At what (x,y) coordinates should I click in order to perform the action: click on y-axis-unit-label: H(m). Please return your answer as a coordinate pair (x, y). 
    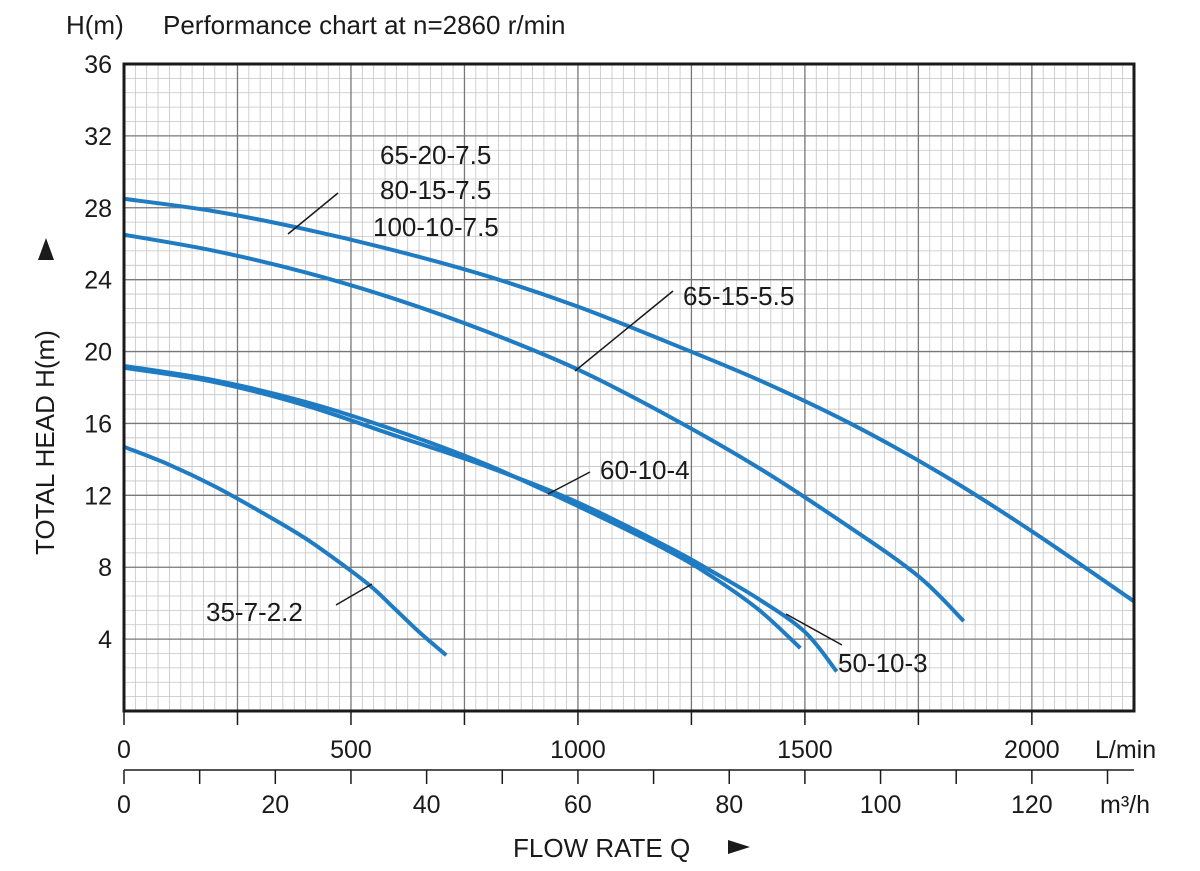
    Looking at the image, I should click on (95, 25).